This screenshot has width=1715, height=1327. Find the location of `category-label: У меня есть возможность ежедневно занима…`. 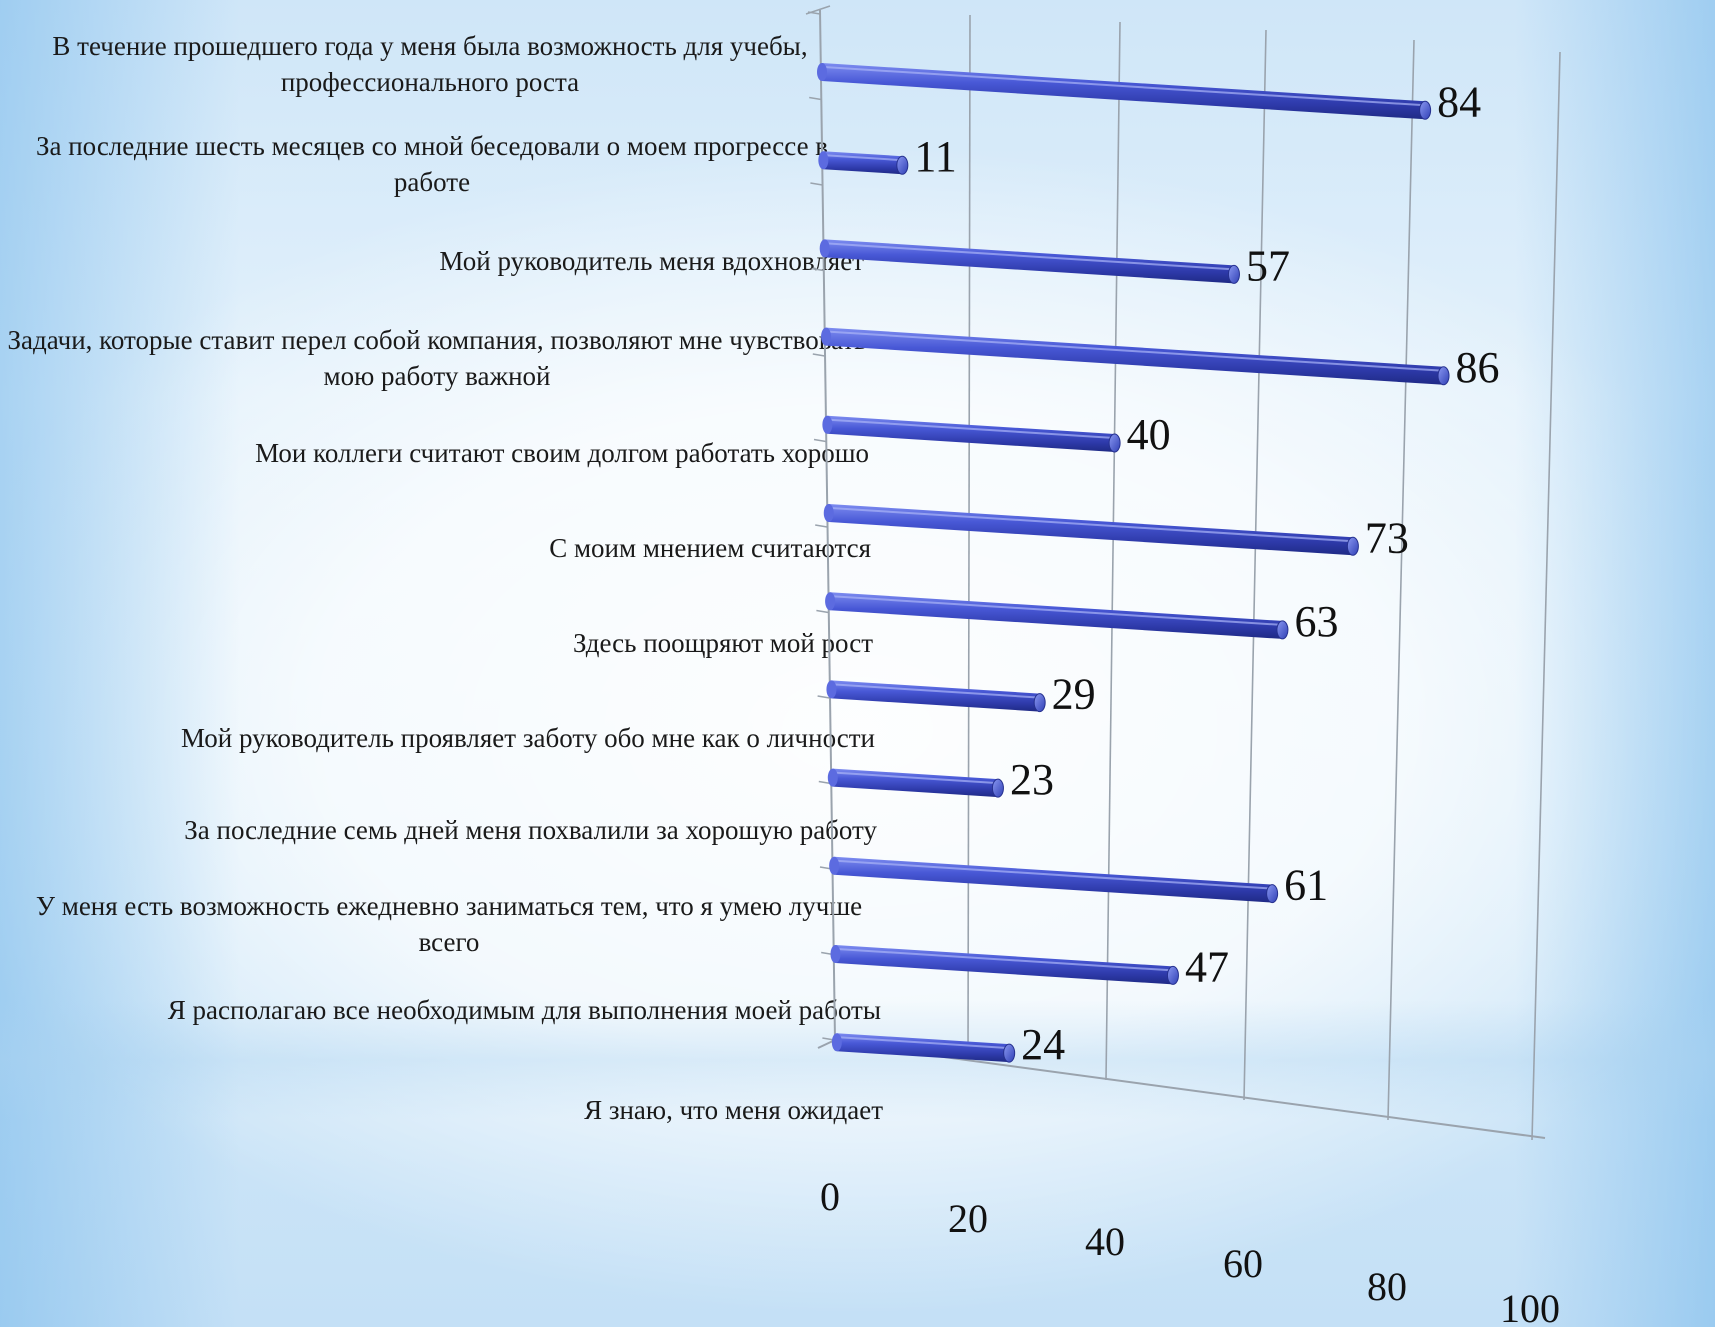

category-label: У меня есть возможность ежедневно занима… is located at coordinates (449, 924).